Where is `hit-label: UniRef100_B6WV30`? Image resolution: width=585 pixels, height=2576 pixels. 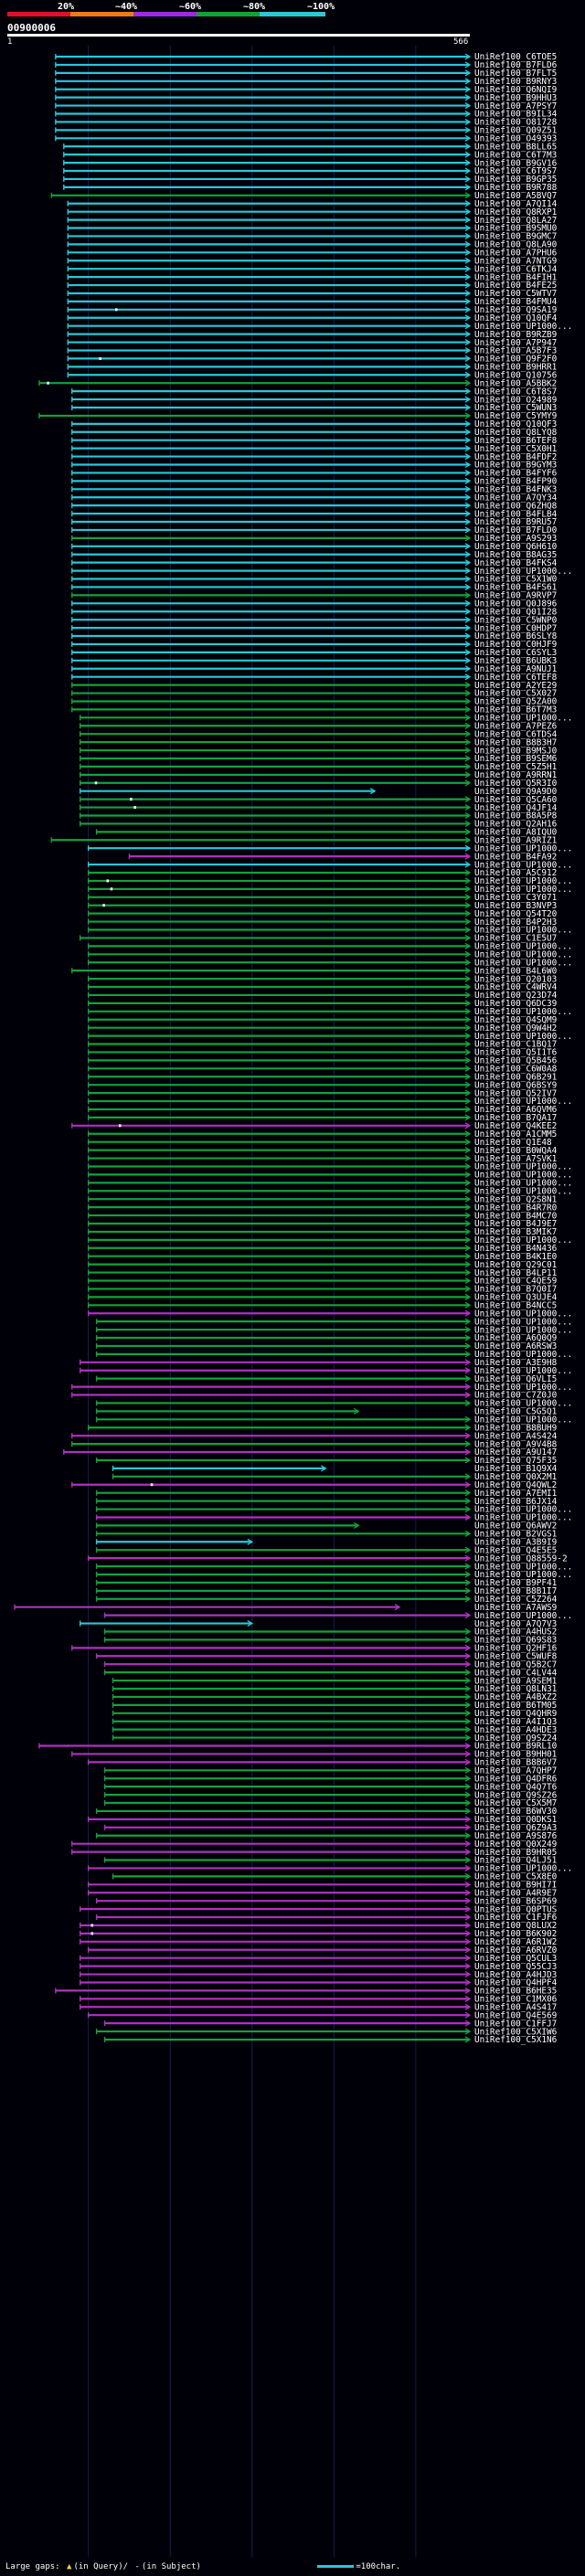 hit-label: UniRef100_B6WV30 is located at coordinates (516, 1812).